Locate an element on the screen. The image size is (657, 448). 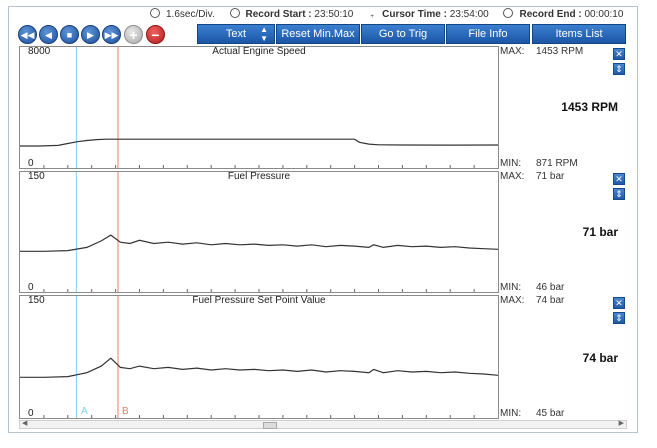
plot-title: Fuel Pressure Set Point Value is located at coordinates (259, 300).